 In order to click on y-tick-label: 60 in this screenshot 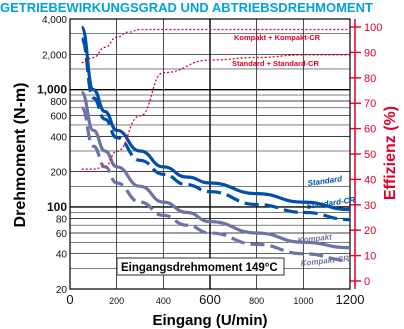, I will do `click(62, 234)`.